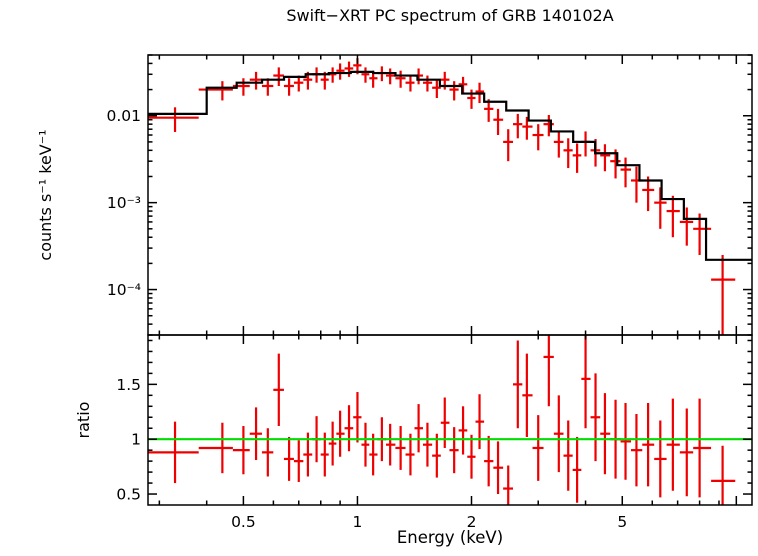 Image resolution: width=758 pixels, height=556 pixels. I want to click on y-axis-label-counts: counts s⁻¹ keV⁻¹, so click(45, 195).